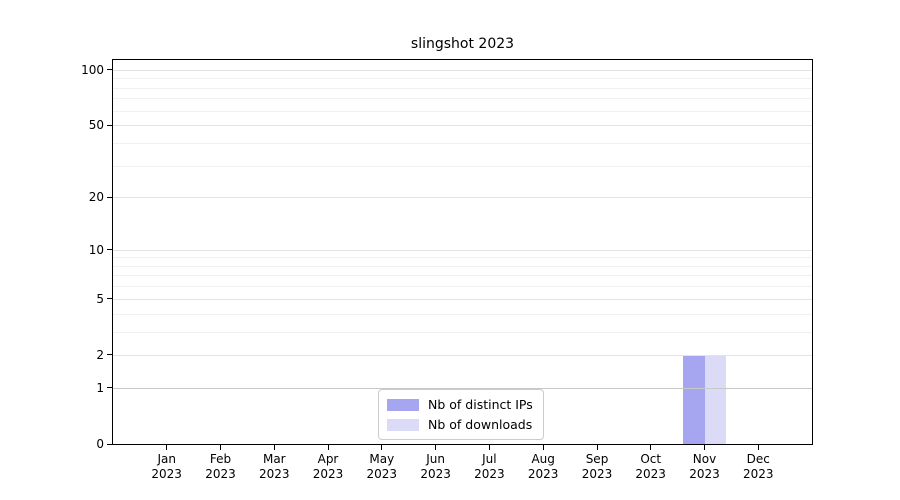 The width and height of the screenshot is (900, 500). Describe the element at coordinates (166, 459) in the screenshot. I see `x-tick-label-line: Jan` at that location.